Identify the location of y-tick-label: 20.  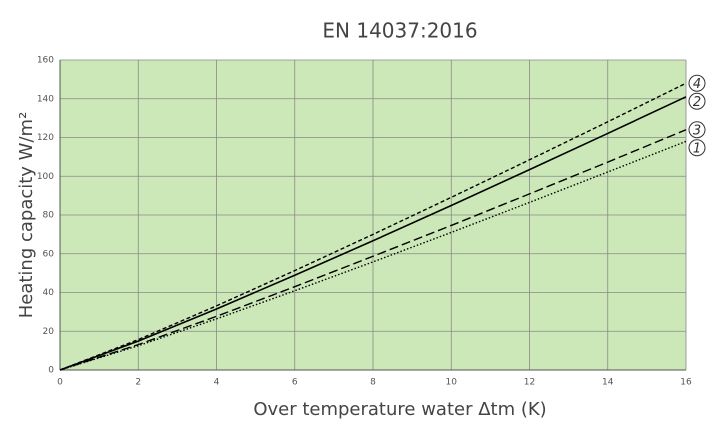
(49, 332).